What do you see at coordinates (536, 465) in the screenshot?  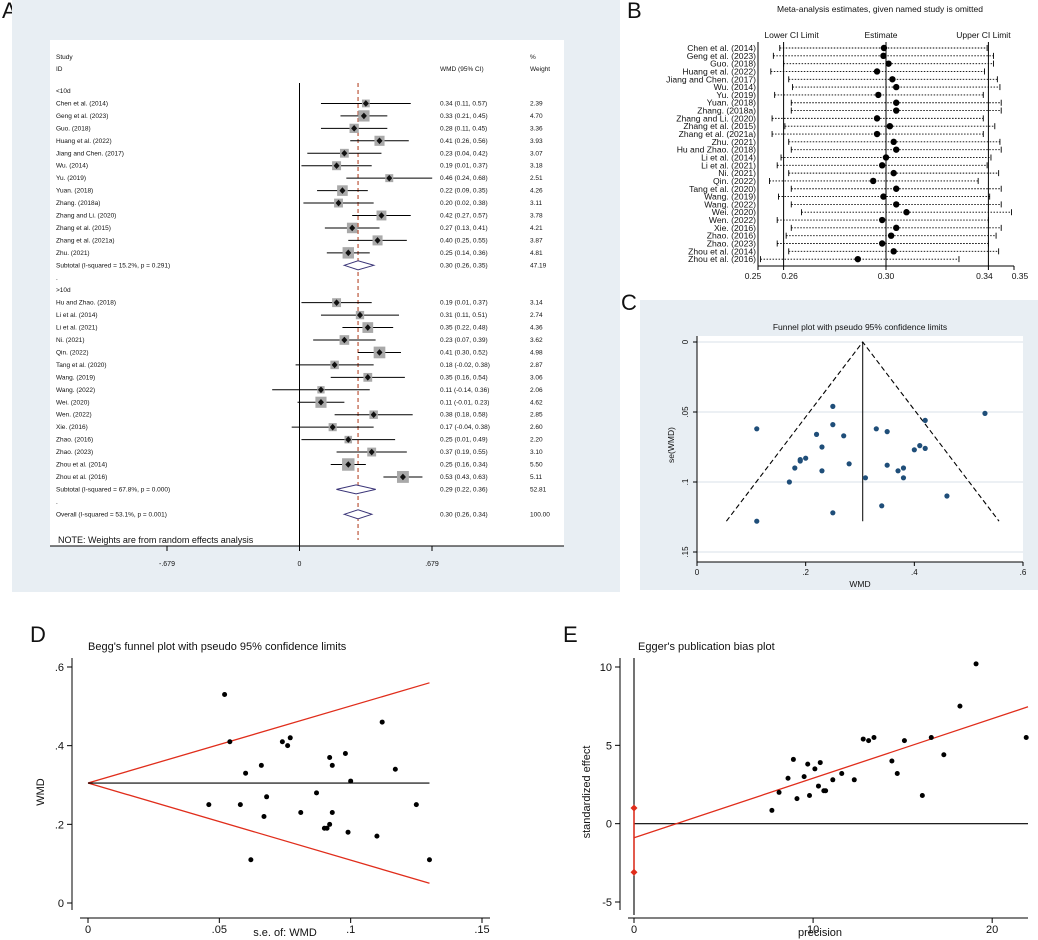 I see `weight-value: 5.50` at bounding box center [536, 465].